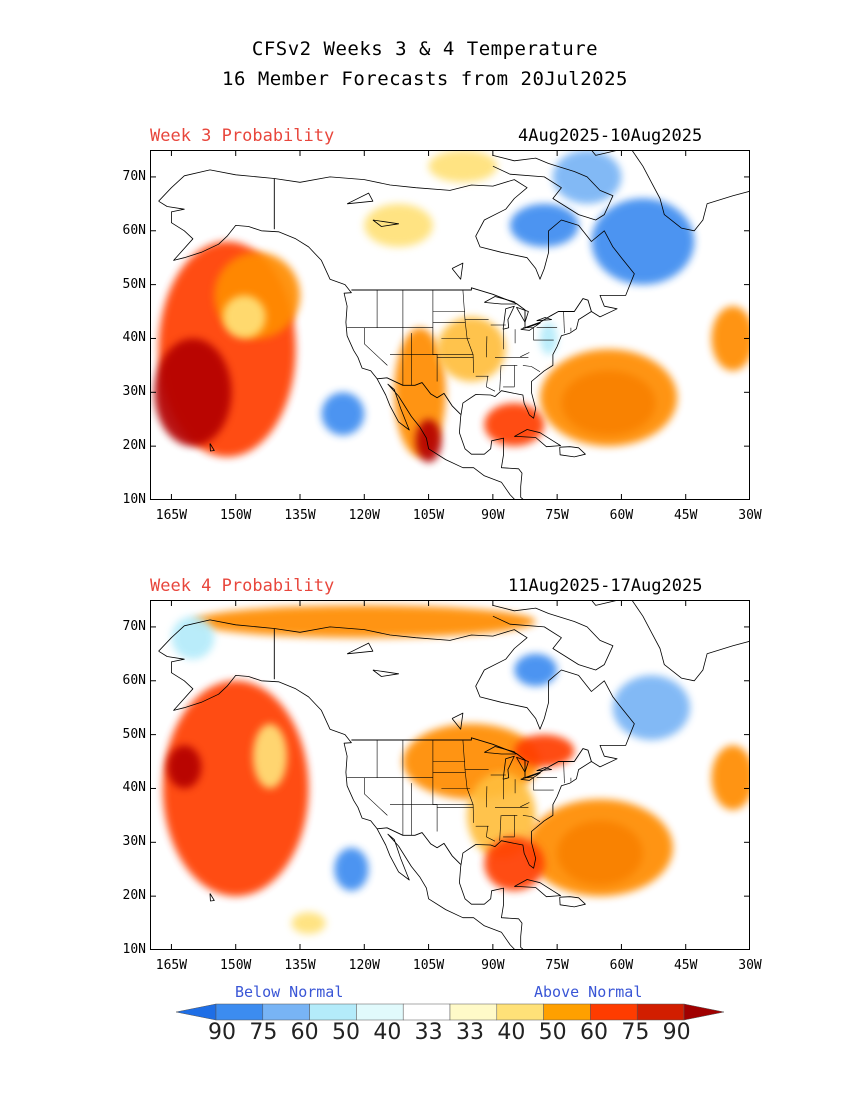 This screenshot has width=850, height=1100. Describe the element at coordinates (425, 49) in the screenshot. I see `figure-title-line1: CFSv2 Weeks 3 & 4 Temperature` at that location.